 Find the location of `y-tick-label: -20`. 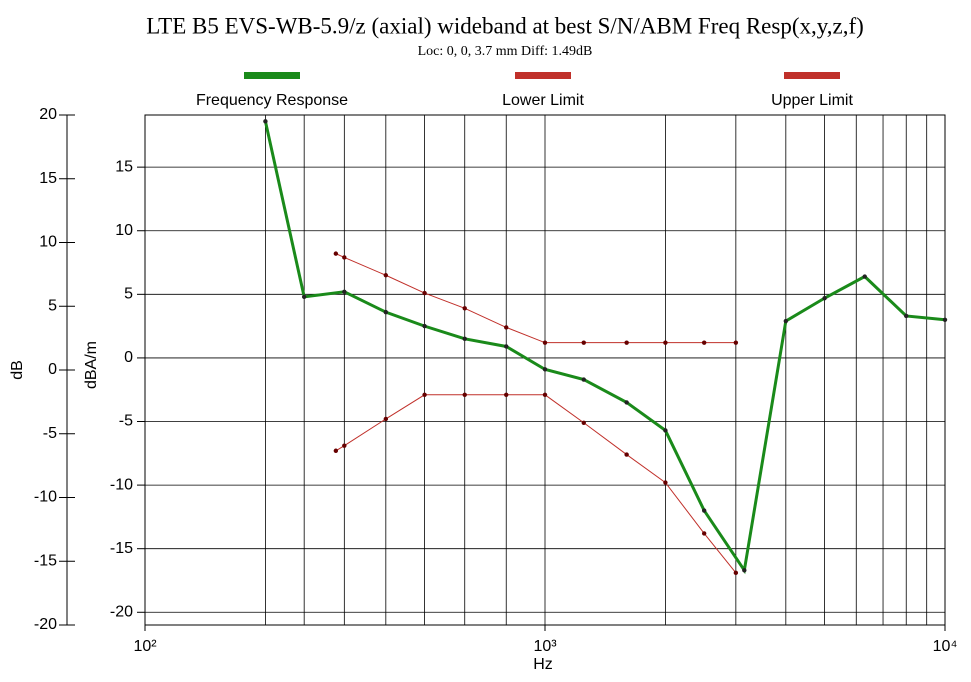

y-tick-label: -20 is located at coordinates (45, 624).